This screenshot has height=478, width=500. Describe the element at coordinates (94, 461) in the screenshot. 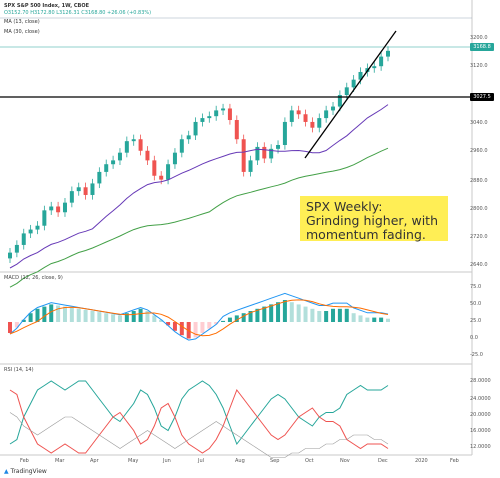

I see `month-label: Apr` at that location.